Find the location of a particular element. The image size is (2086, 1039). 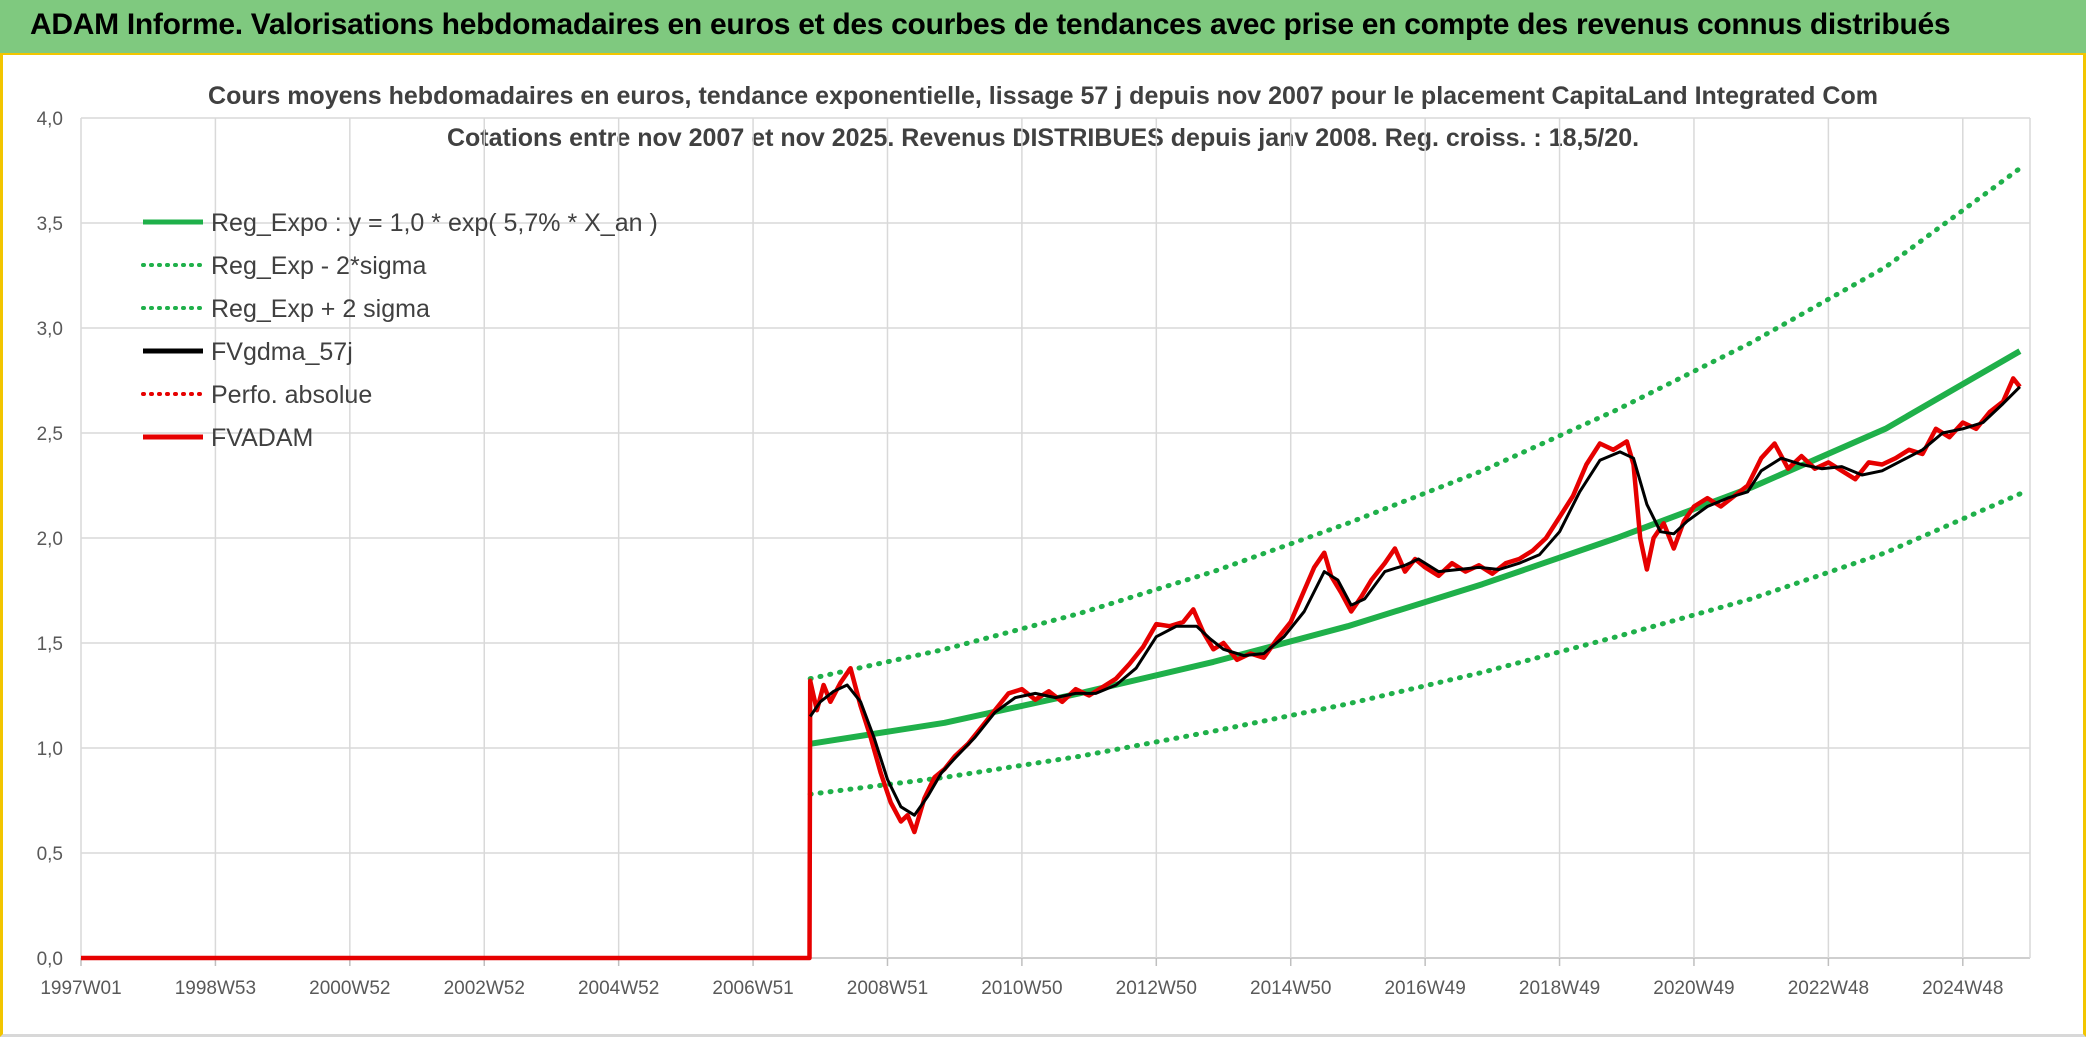

x-tick-label: 2014W50 is located at coordinates (1290, 988).